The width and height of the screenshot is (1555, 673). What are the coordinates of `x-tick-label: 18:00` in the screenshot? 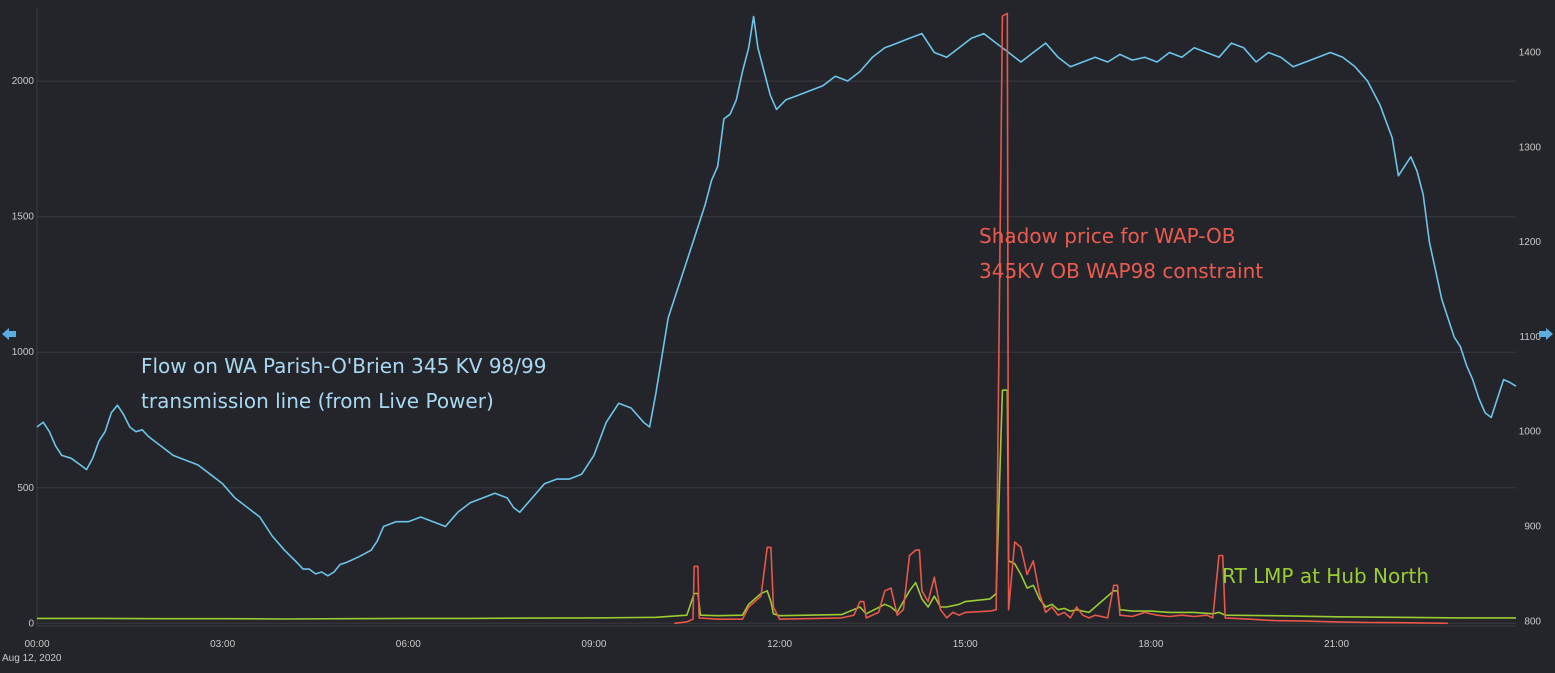 It's located at (1150, 644).